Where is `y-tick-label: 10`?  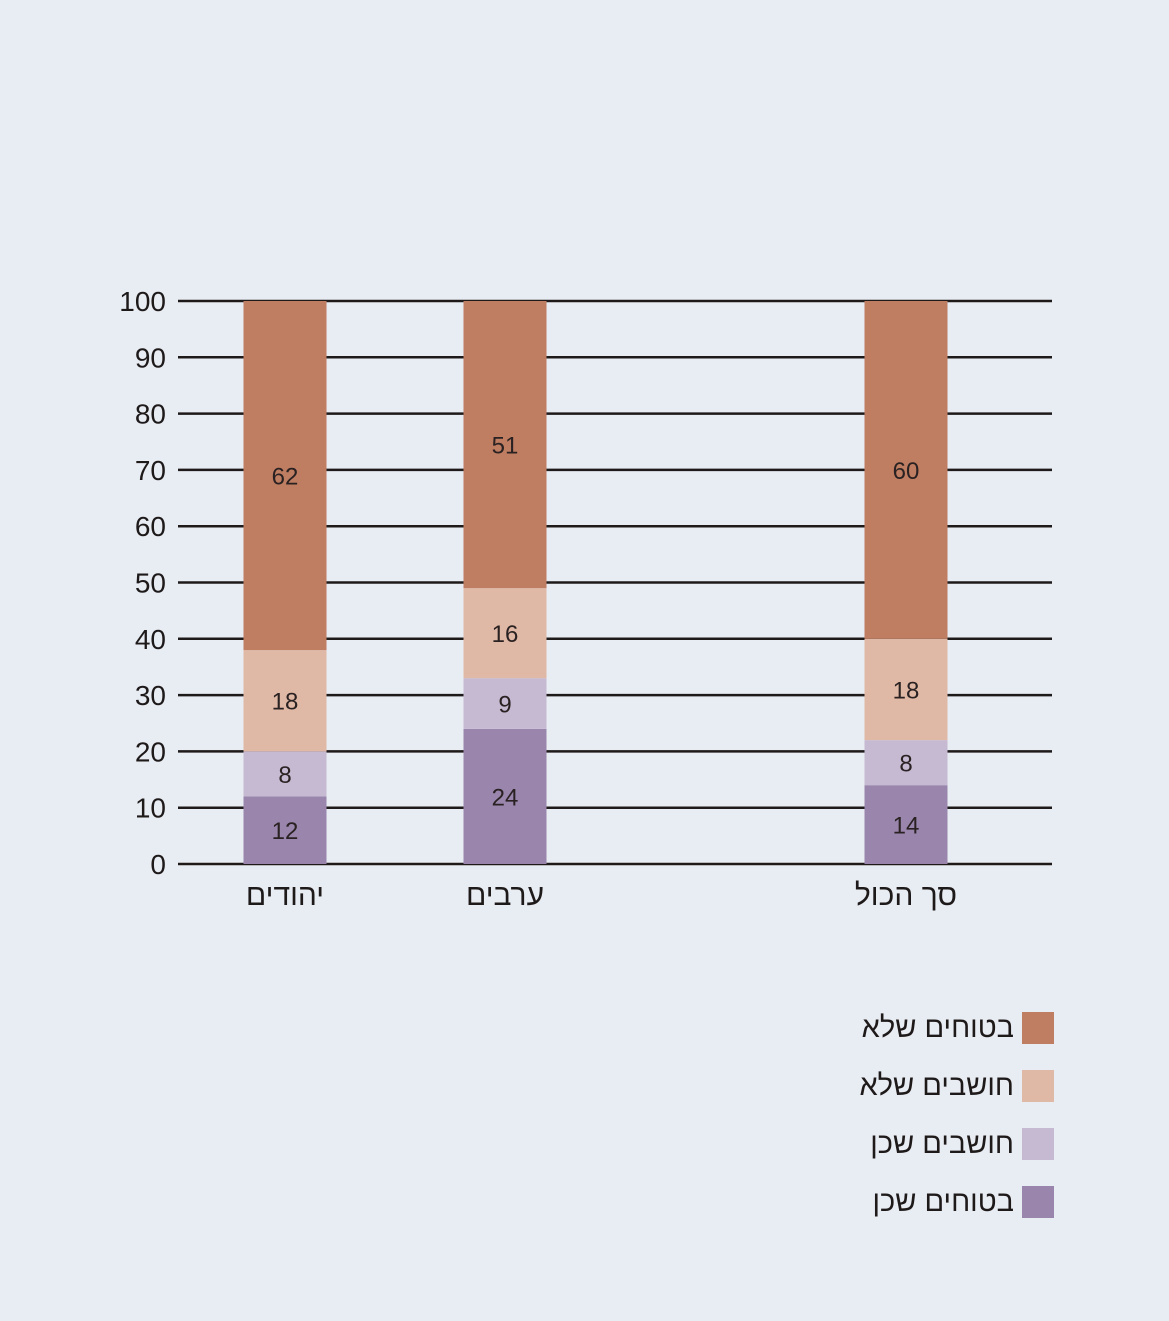 y-tick-label: 10 is located at coordinates (150, 808).